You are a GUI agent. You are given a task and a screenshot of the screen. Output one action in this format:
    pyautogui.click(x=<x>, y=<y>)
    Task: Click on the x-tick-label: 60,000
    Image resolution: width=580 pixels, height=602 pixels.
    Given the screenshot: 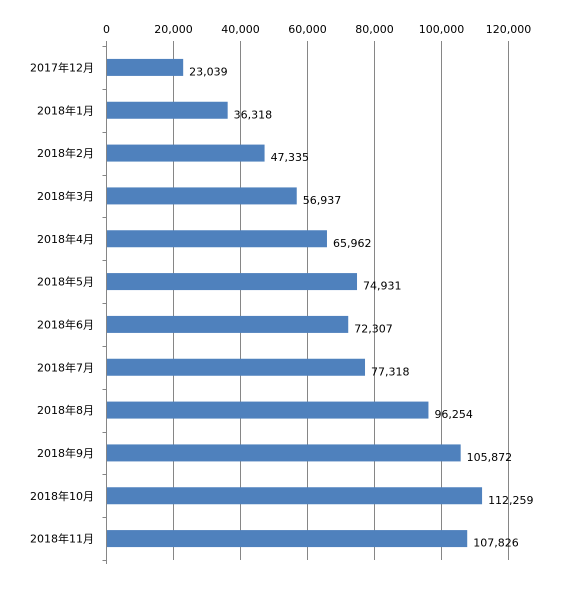 What is the action you would take?
    pyautogui.click(x=307, y=29)
    